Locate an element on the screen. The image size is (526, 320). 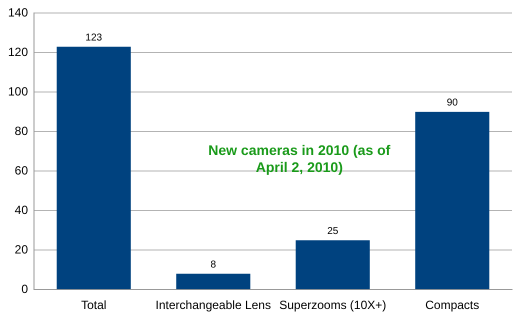
data-label: 123 is located at coordinates (94, 38).